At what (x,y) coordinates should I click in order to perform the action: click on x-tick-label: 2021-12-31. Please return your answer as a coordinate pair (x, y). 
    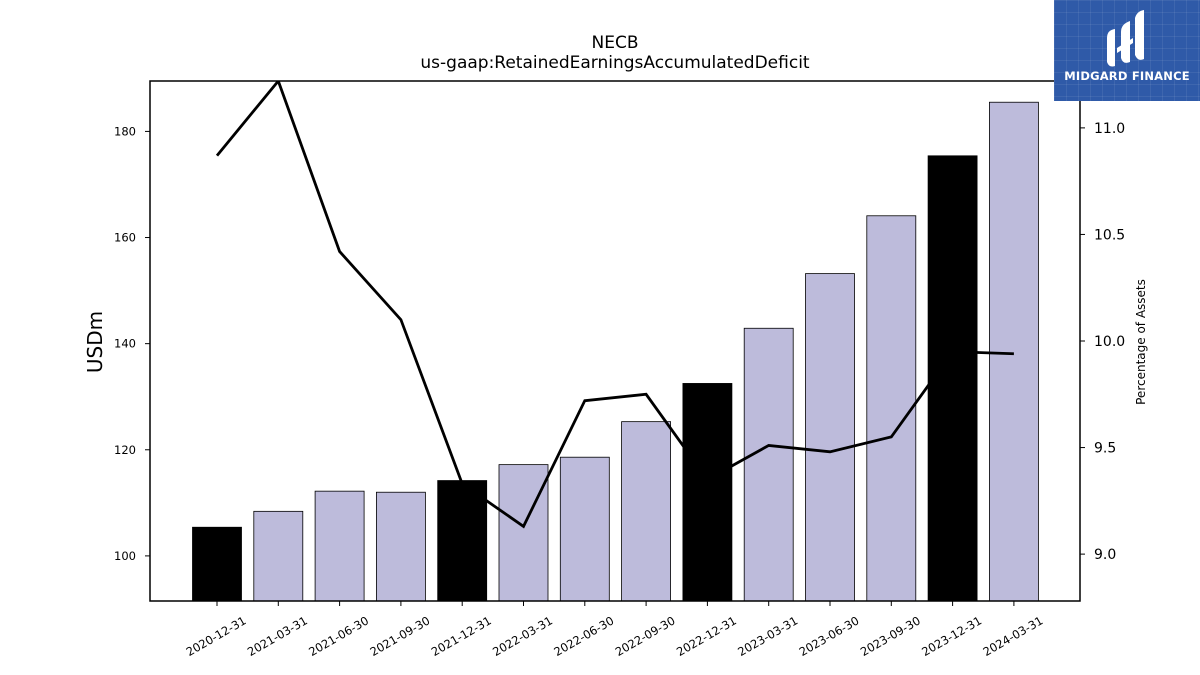
    Looking at the image, I should click on (461, 636).